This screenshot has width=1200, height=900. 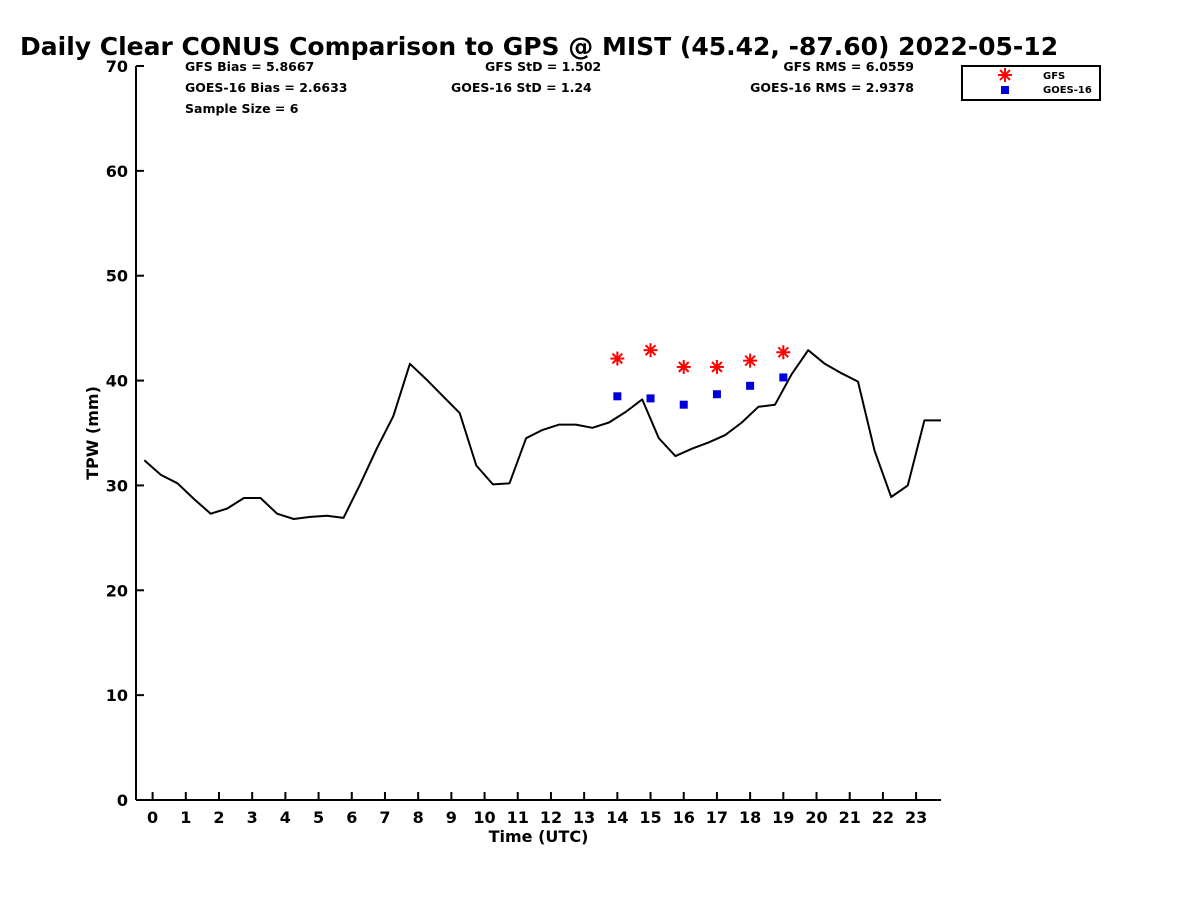 What do you see at coordinates (832, 87) in the screenshot?
I see `goes-rms-stat: GOES-16 RMS = 2.9378` at bounding box center [832, 87].